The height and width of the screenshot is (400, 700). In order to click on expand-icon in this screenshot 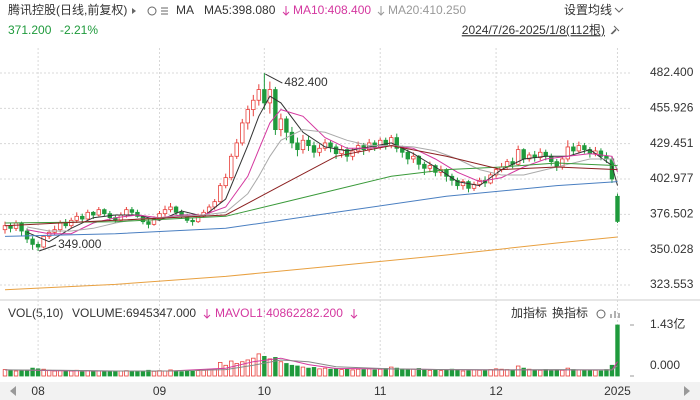, I will do `click(134, 11)`.